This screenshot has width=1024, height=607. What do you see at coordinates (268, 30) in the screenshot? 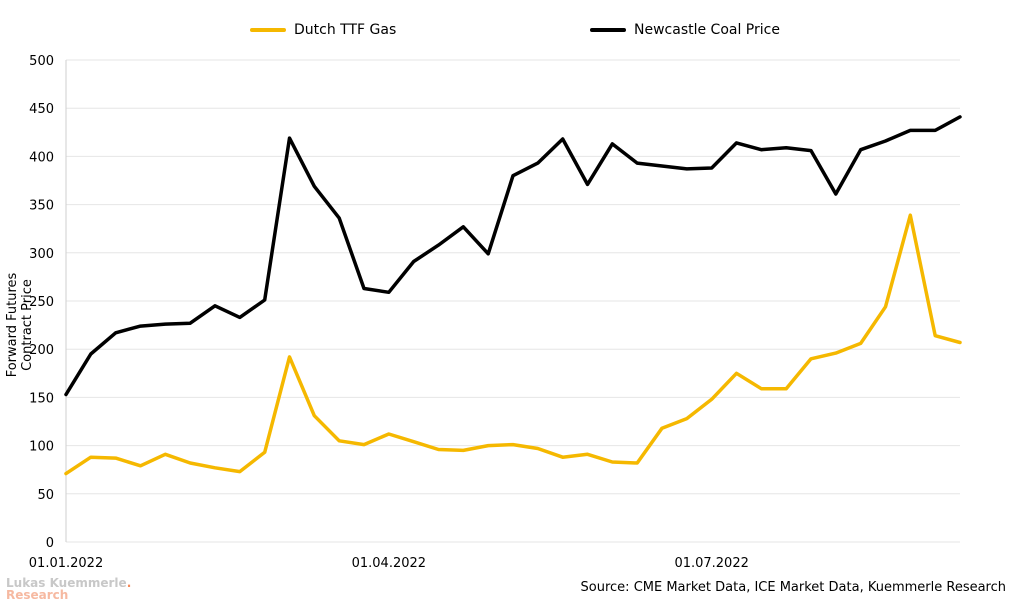
I see `legend-swatch-gas` at bounding box center [268, 30].